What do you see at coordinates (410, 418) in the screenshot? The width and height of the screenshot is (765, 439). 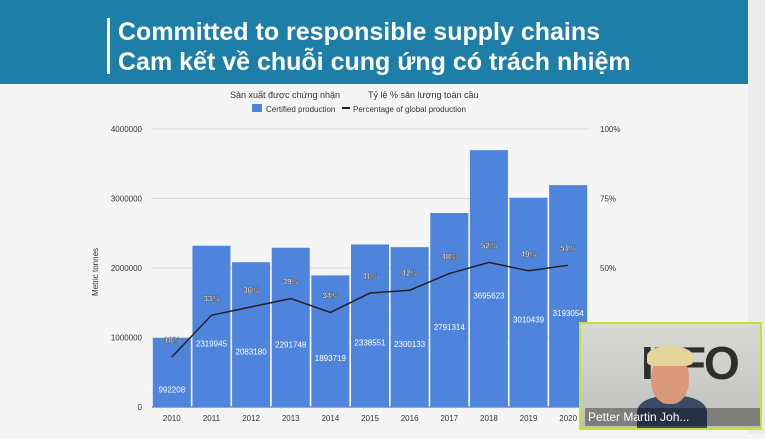 I see `x-tick-label: 2016` at bounding box center [410, 418].